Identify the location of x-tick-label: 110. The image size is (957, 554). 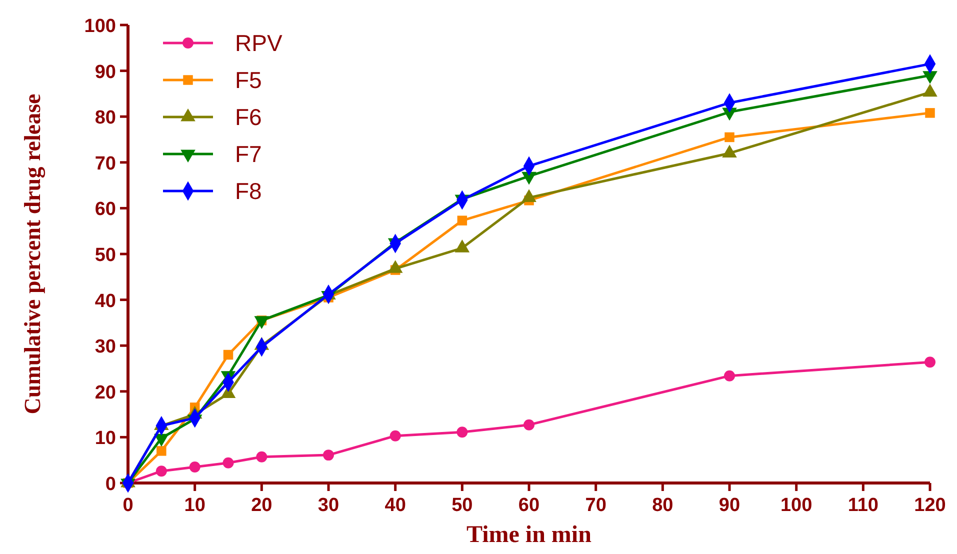
(863, 505).